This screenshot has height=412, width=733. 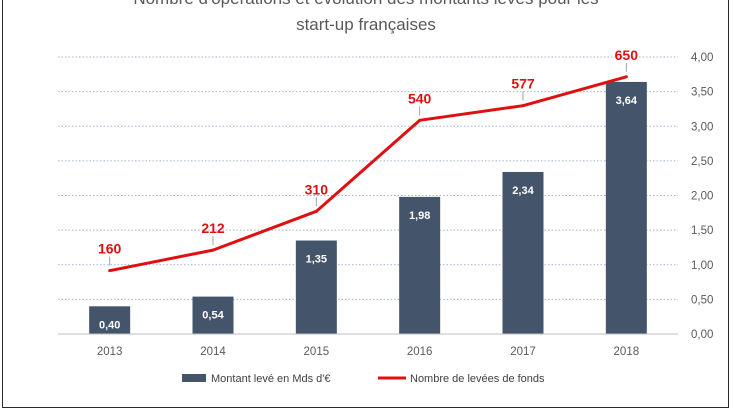 I want to click on x-axis: 2013 2014 2015 2016 2017 2018, so click(x=368, y=345).